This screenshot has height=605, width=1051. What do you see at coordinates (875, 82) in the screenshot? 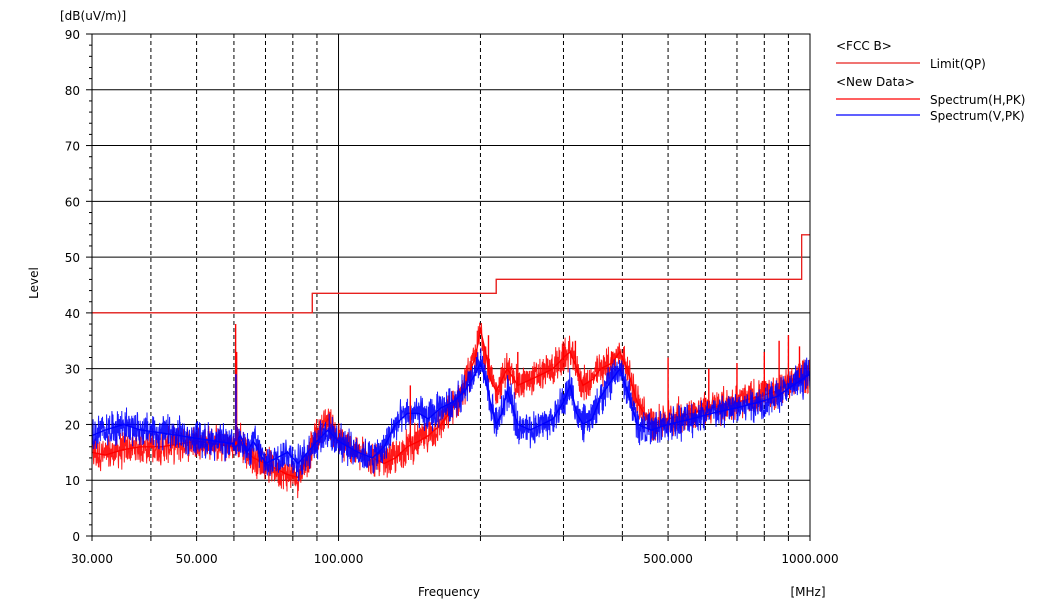
I see `legend-group-header: <New Data>` at bounding box center [875, 82].